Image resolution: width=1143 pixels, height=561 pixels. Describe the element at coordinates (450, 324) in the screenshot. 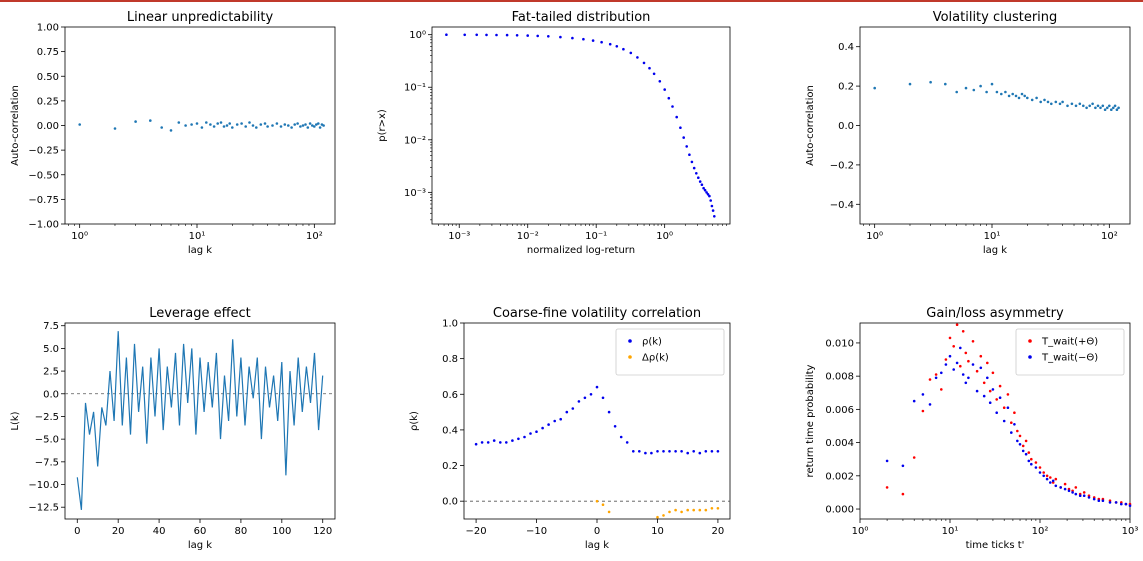

I see `y-tick-label: 1.0` at that location.